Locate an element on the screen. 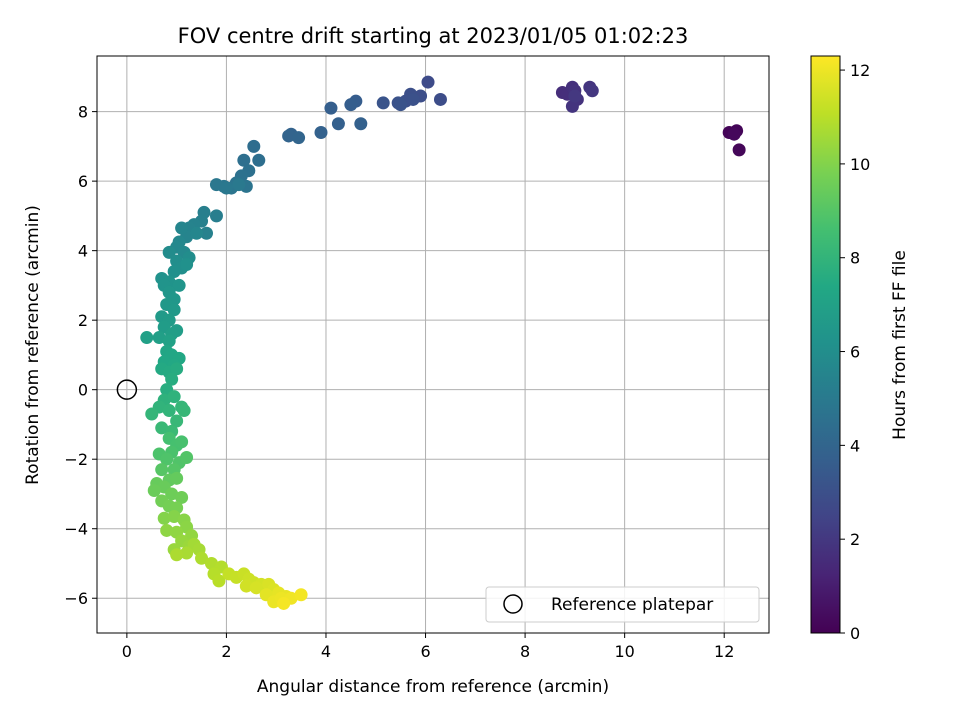  y-axis-label: Rotation from reference (arcmin) is located at coordinates (33, 345).